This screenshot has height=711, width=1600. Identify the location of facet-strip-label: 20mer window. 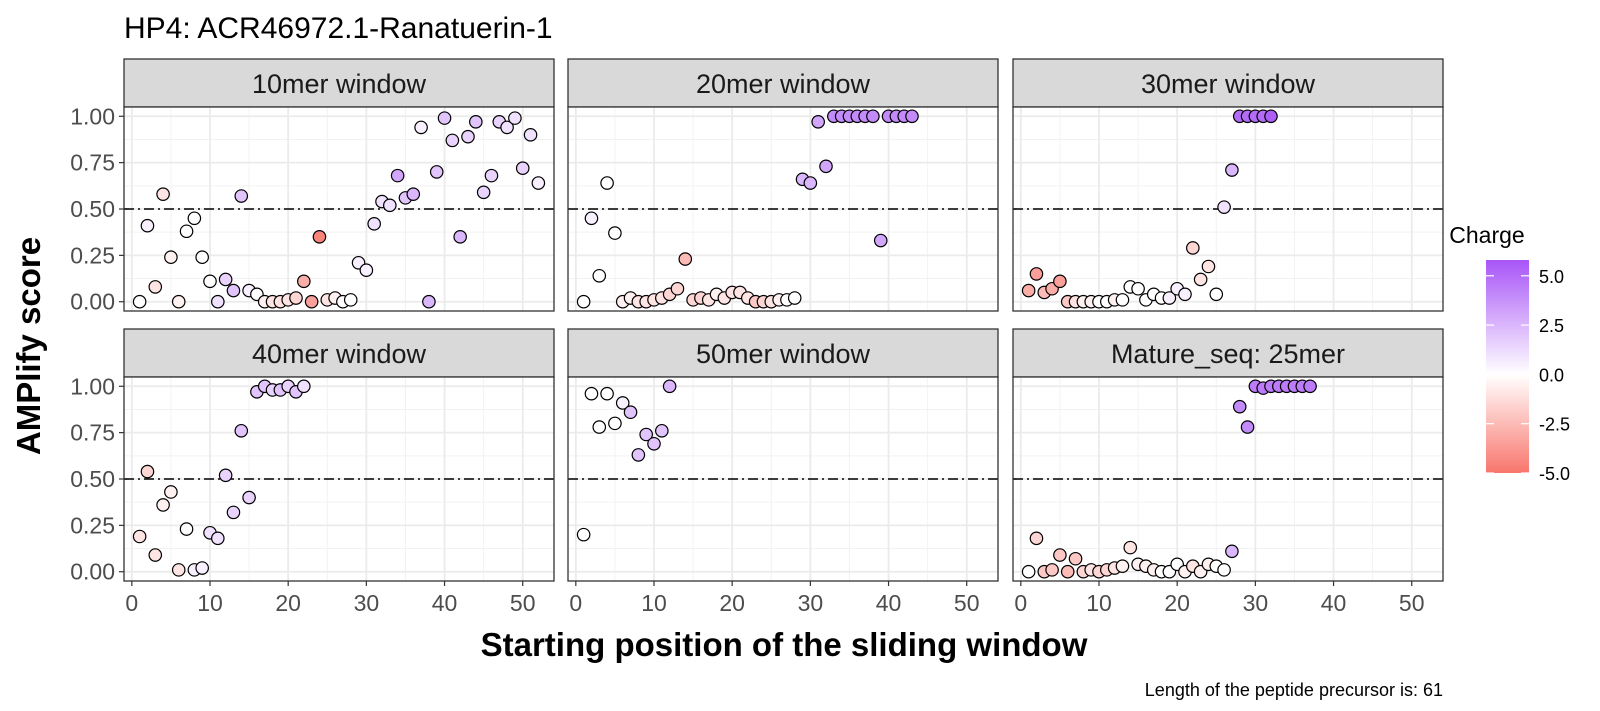
(783, 84).